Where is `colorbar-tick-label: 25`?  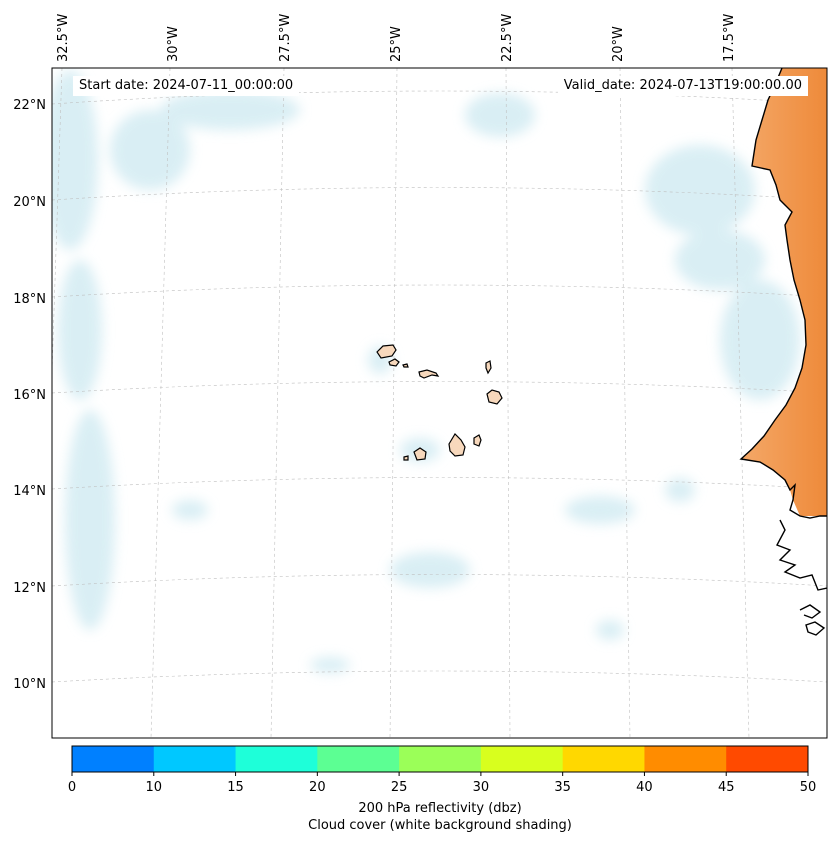
colorbar-tick-label: 25 is located at coordinates (399, 787).